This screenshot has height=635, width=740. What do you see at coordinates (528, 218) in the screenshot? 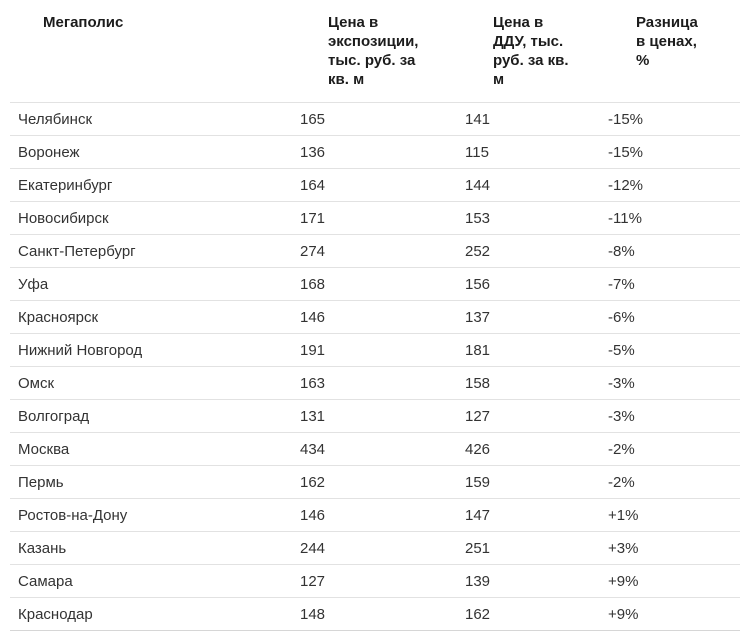
I see `ddu-price-cell: 153` at bounding box center [528, 218].